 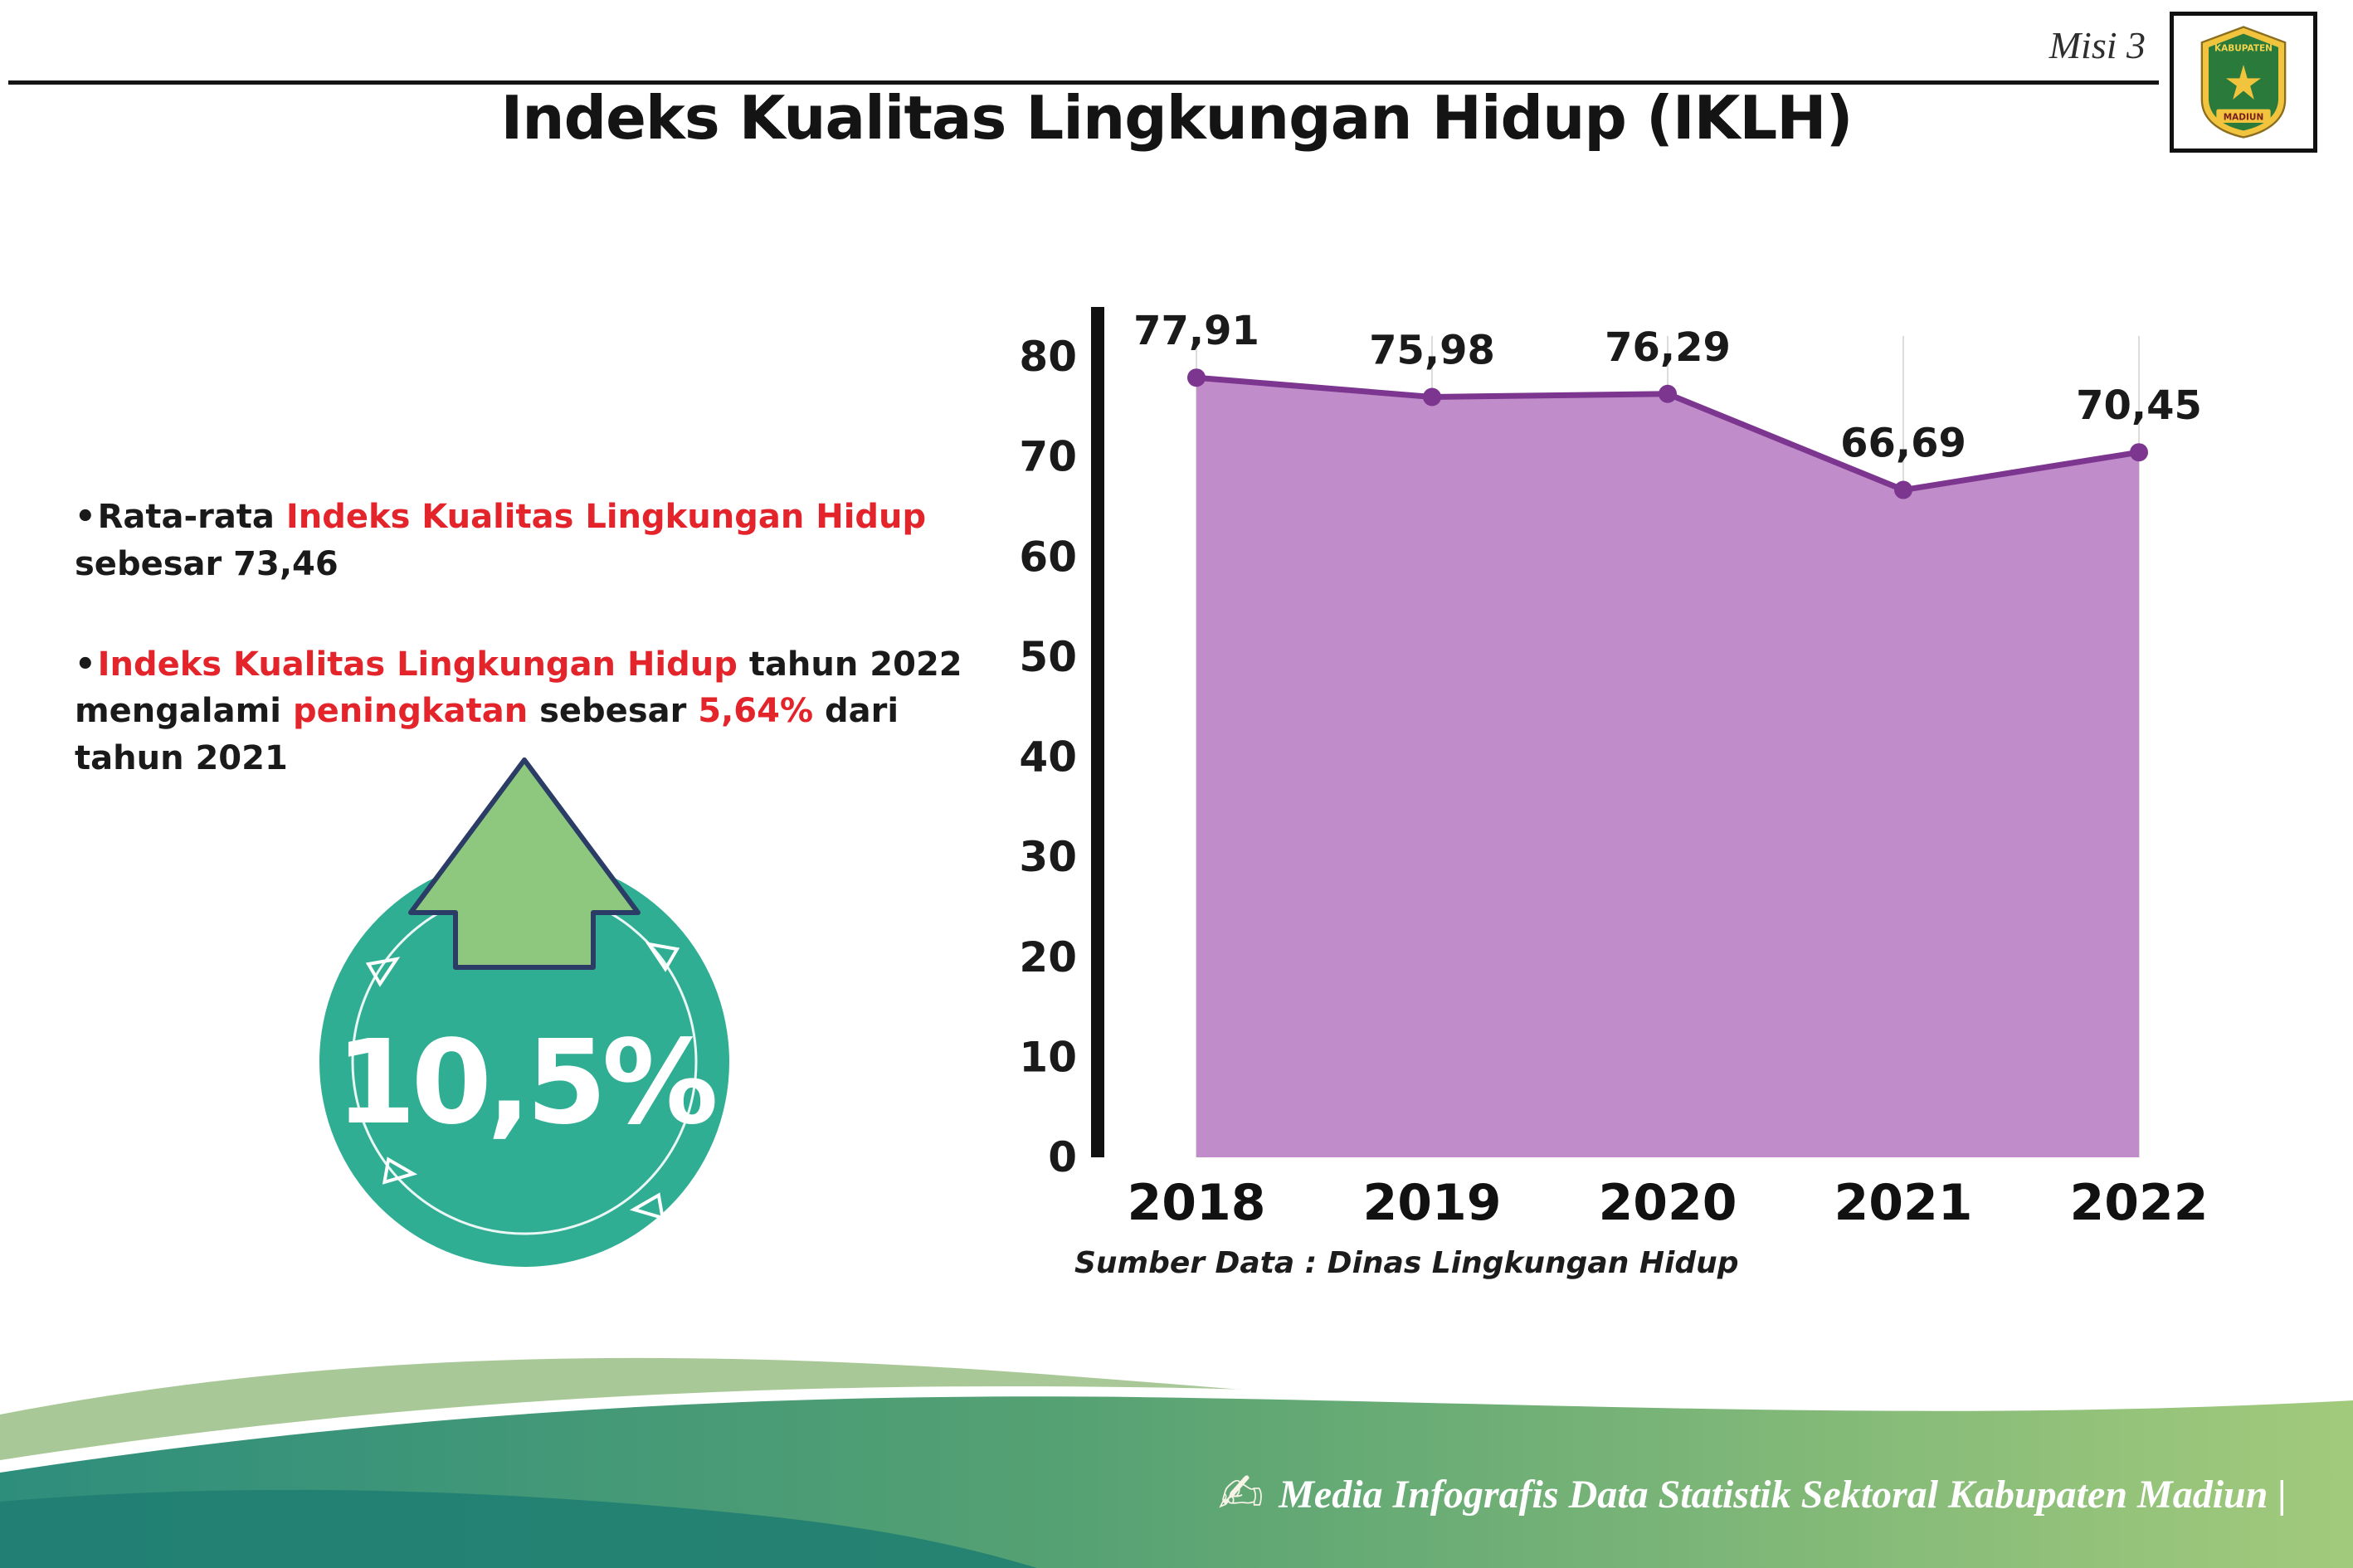 What do you see at coordinates (417, 664) in the screenshot?
I see `b2-text-1: Indeks Kualitas Lingkungan Hidup` at bounding box center [417, 664].